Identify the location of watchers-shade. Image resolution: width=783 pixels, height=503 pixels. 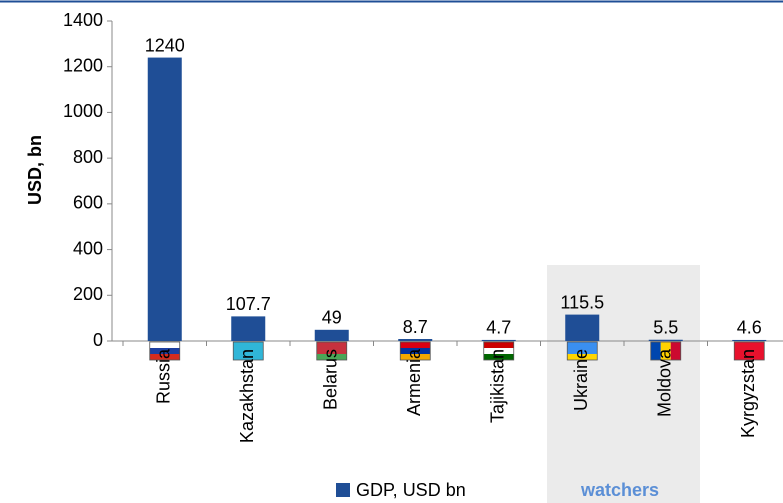
(623, 384).